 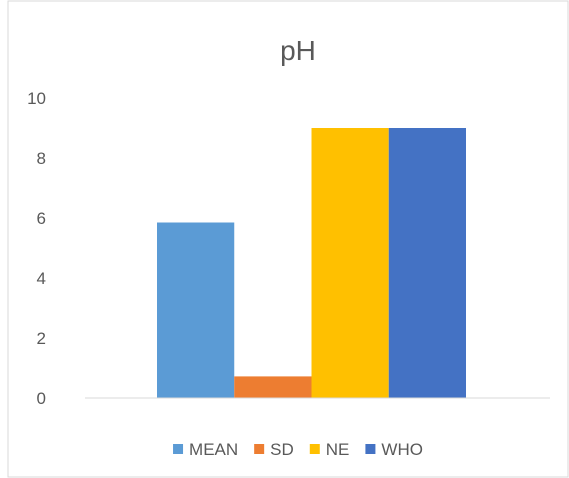 What do you see at coordinates (402, 449) in the screenshot?
I see `legend-label-who: WHO` at bounding box center [402, 449].